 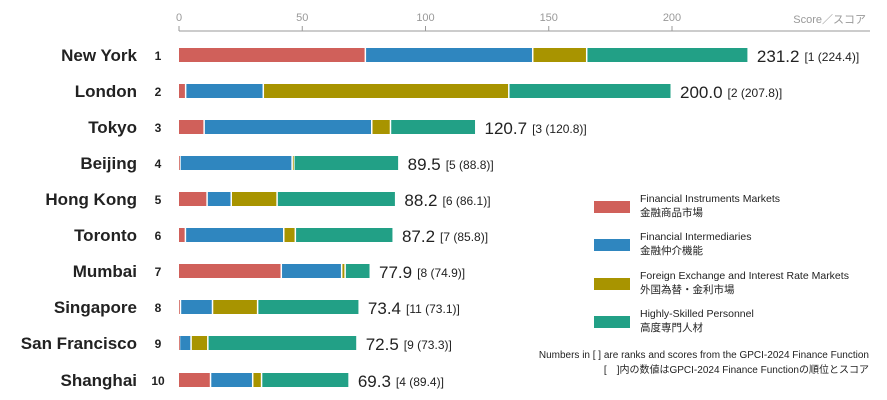 I want to click on previous-rank-score: [5 (88.8)], so click(x=470, y=165).